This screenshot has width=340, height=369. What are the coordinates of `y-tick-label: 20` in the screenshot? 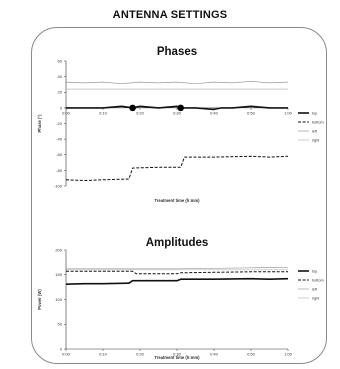 It's located at (60, 92).